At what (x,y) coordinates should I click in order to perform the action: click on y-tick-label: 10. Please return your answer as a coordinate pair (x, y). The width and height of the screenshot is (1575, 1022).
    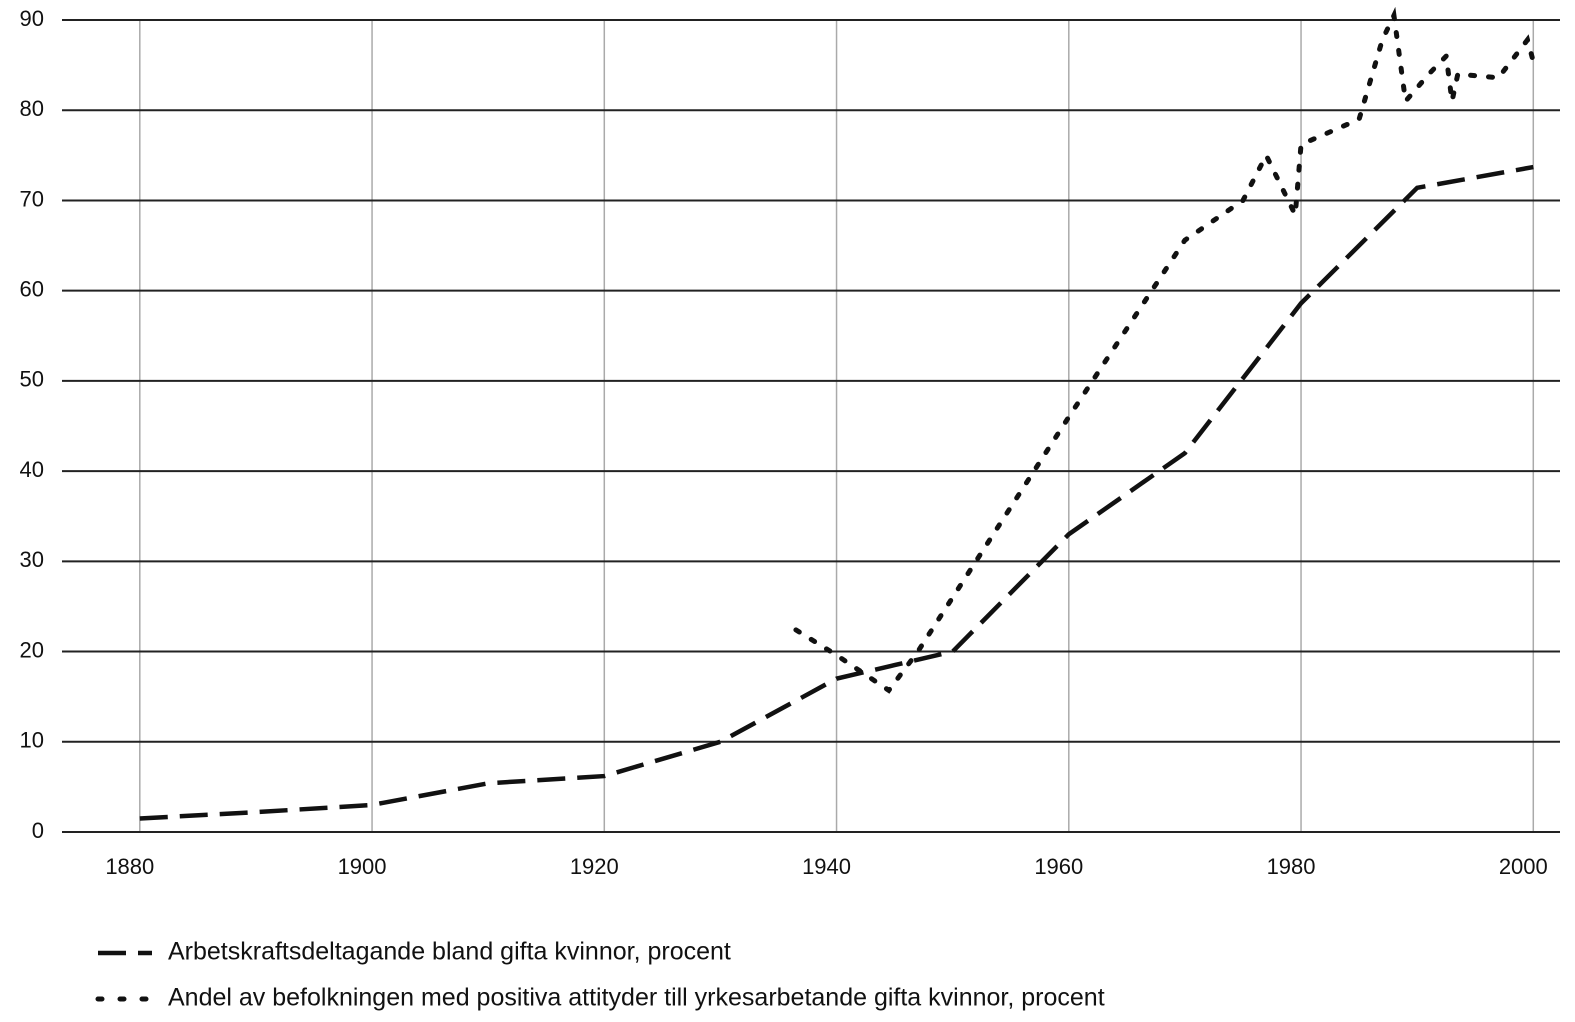
    Looking at the image, I should click on (32, 740).